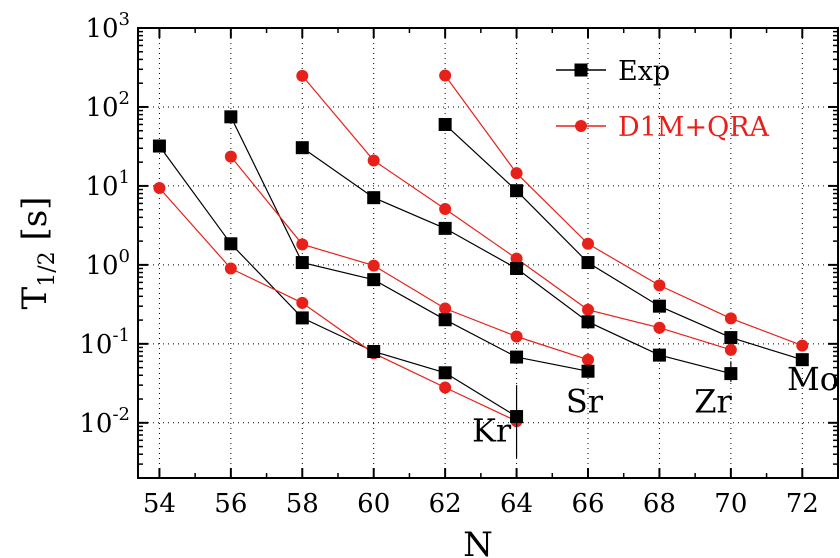 Image resolution: width=840 pixels, height=558 pixels. I want to click on x-tick-label: 60, so click(373, 504).